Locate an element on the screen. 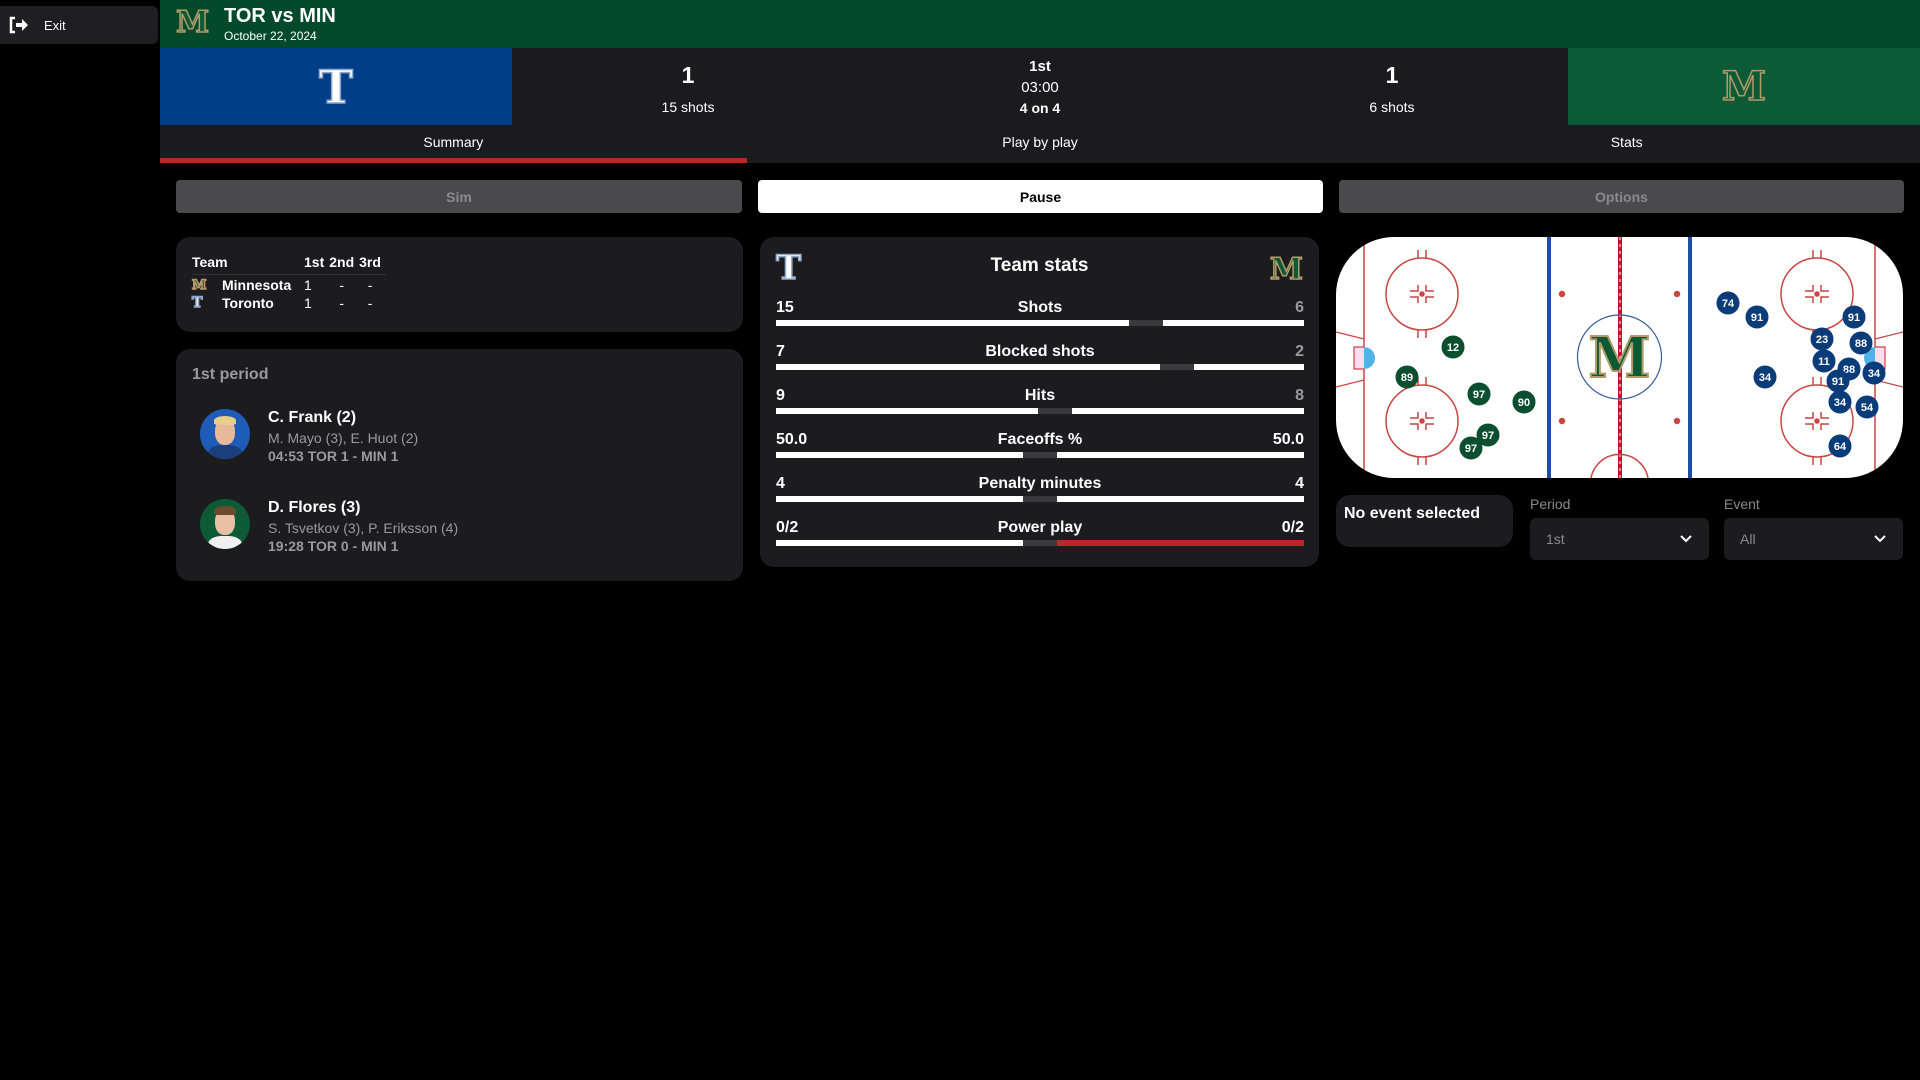 Image resolution: width=1920 pixels, height=1080 pixels. sim-button: Sim is located at coordinates (459, 196).